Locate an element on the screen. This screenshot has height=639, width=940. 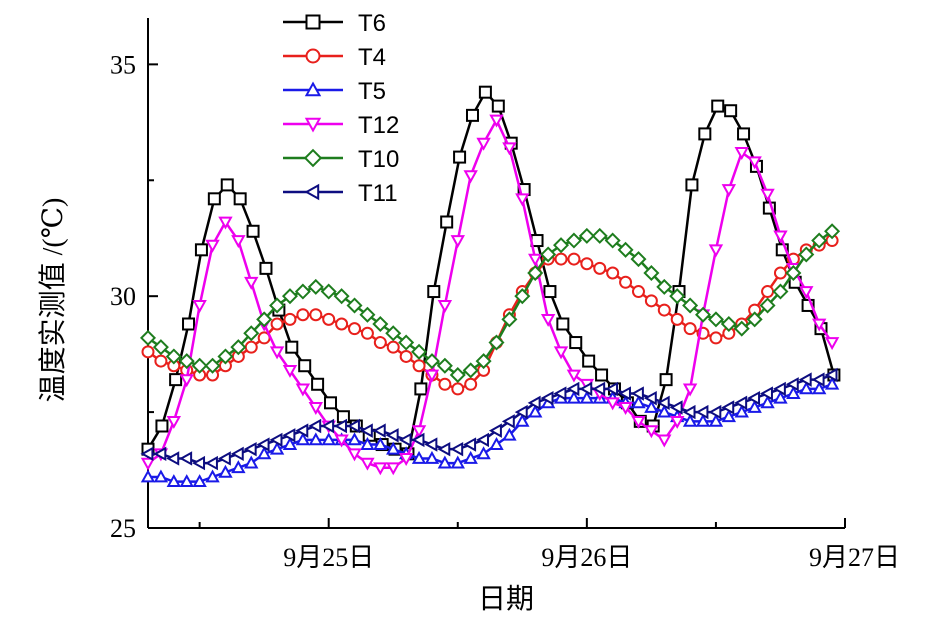
legend: T6 T4 T5 T12 T10 T11 is located at coordinates (341, 108).